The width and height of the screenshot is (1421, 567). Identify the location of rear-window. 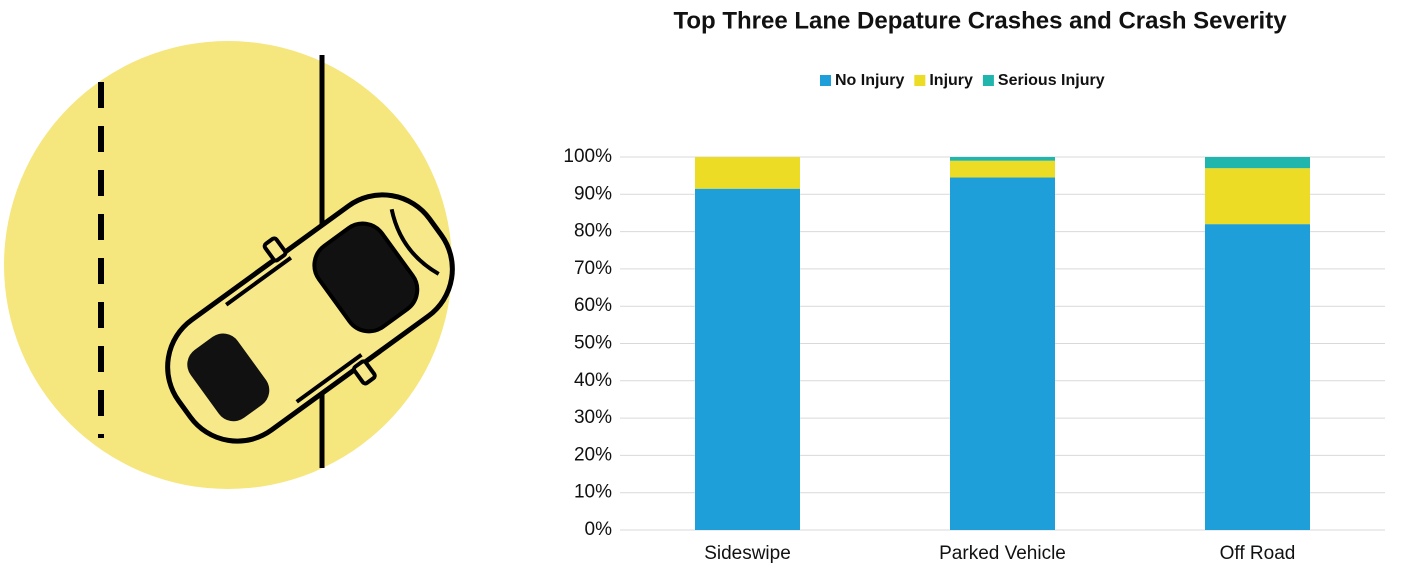
(228, 377).